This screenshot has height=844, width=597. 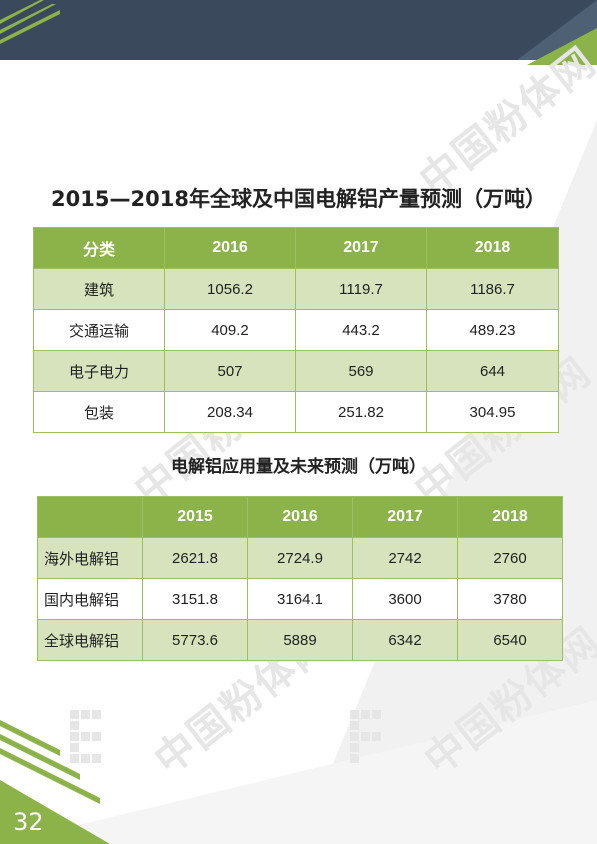 I want to click on table-cell: 2760, so click(x=510, y=558).